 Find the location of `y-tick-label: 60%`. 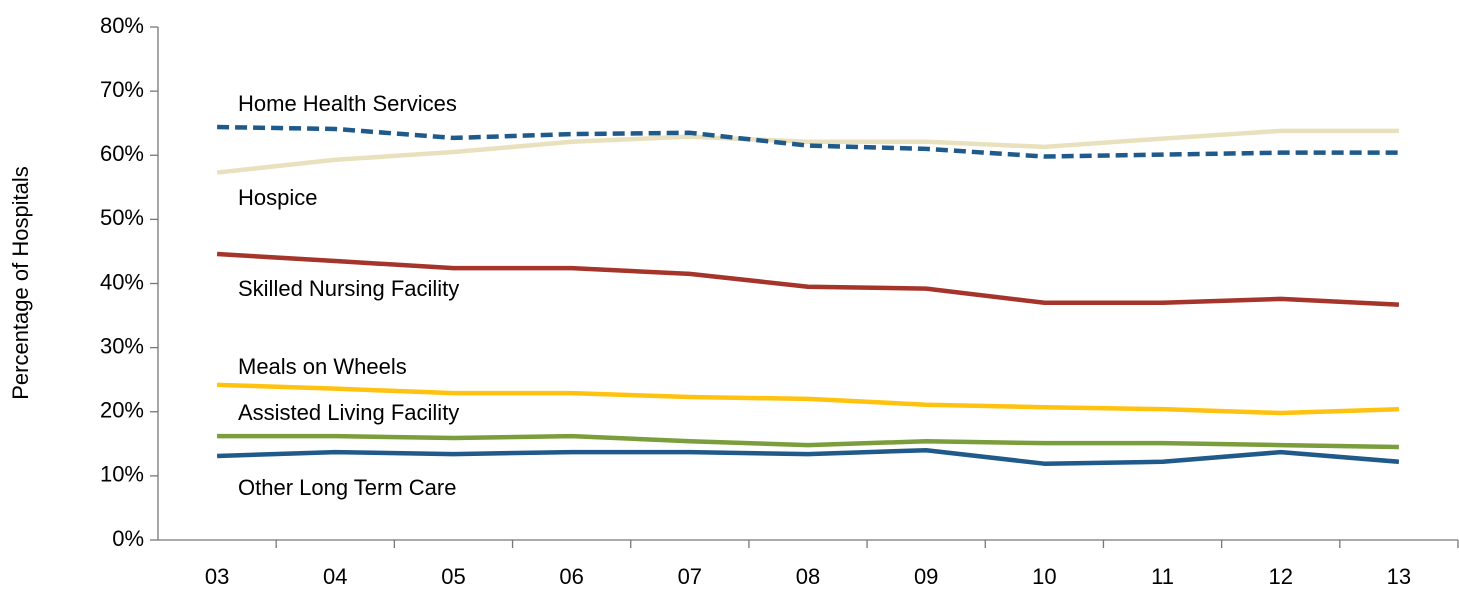

y-tick-label: 60% is located at coordinates (122, 153).